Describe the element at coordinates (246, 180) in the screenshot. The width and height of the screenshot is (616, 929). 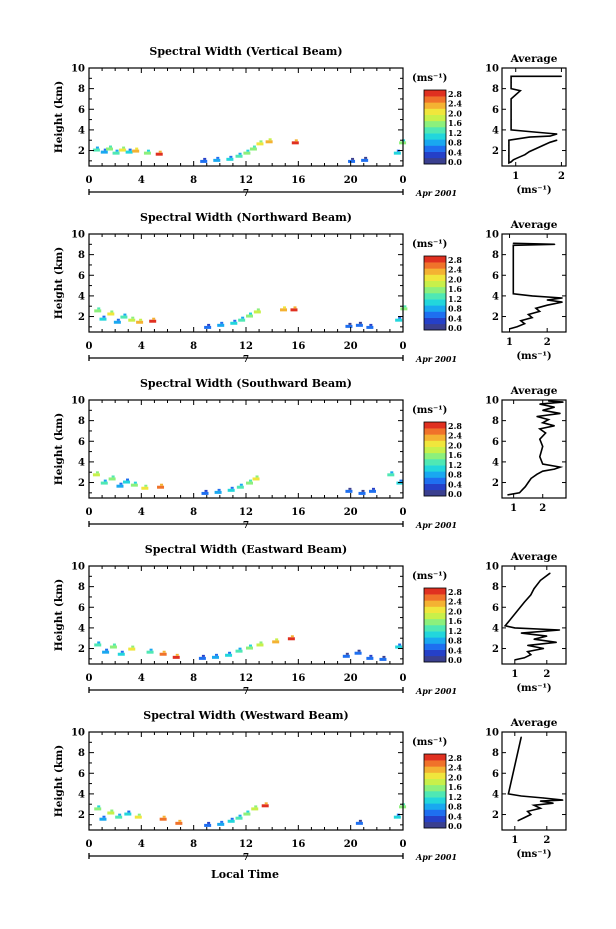
I see `x-tick-label: 12` at that location.